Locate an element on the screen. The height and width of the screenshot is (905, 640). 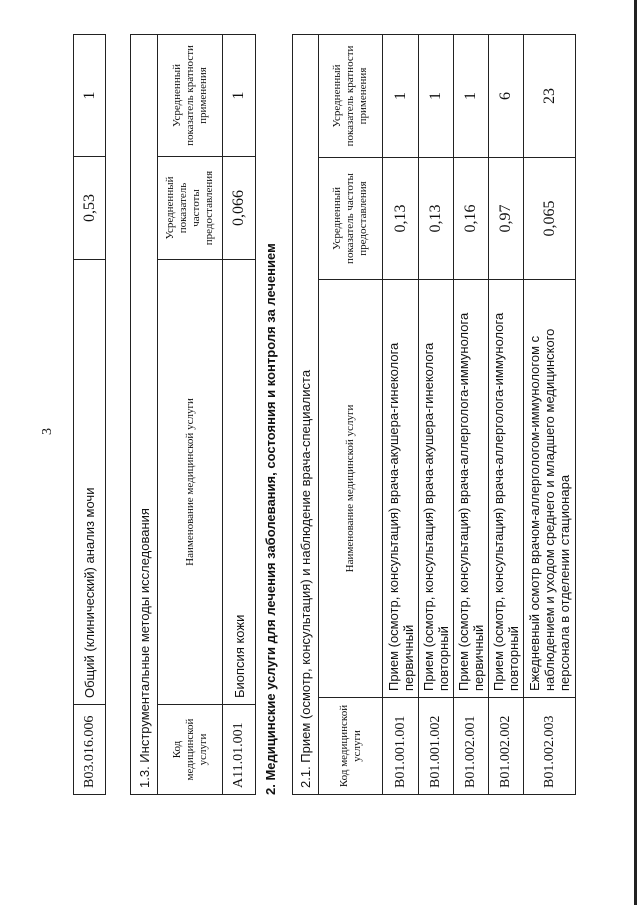
service-code: B01.001.001 is located at coordinates (400, 746).